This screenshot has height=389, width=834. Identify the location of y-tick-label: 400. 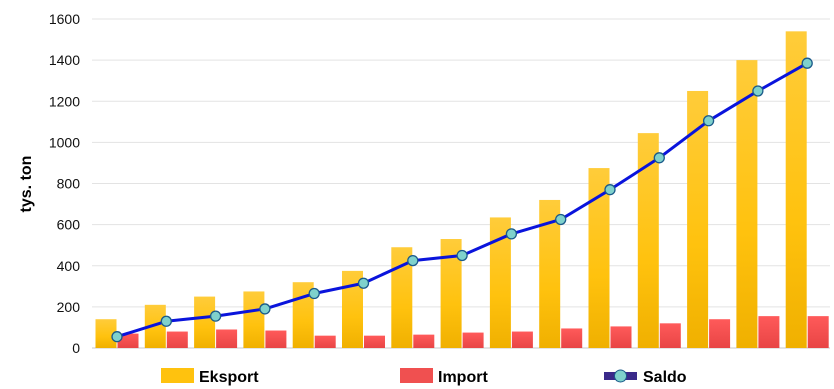
(69, 266).